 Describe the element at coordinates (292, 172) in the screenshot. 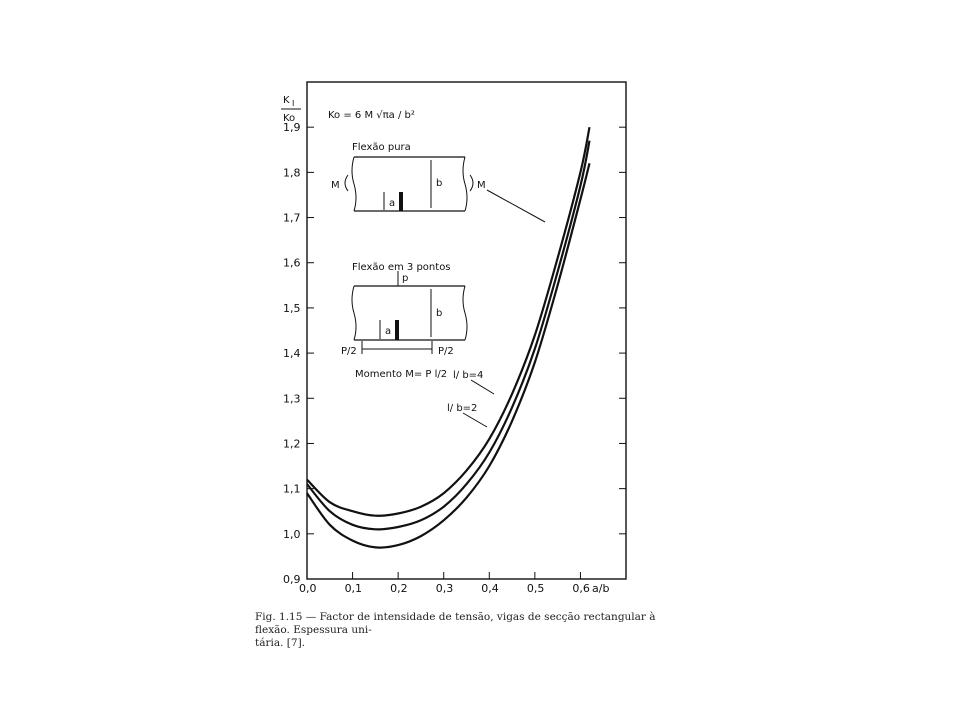

I see `y-tick-label: 1,8` at that location.